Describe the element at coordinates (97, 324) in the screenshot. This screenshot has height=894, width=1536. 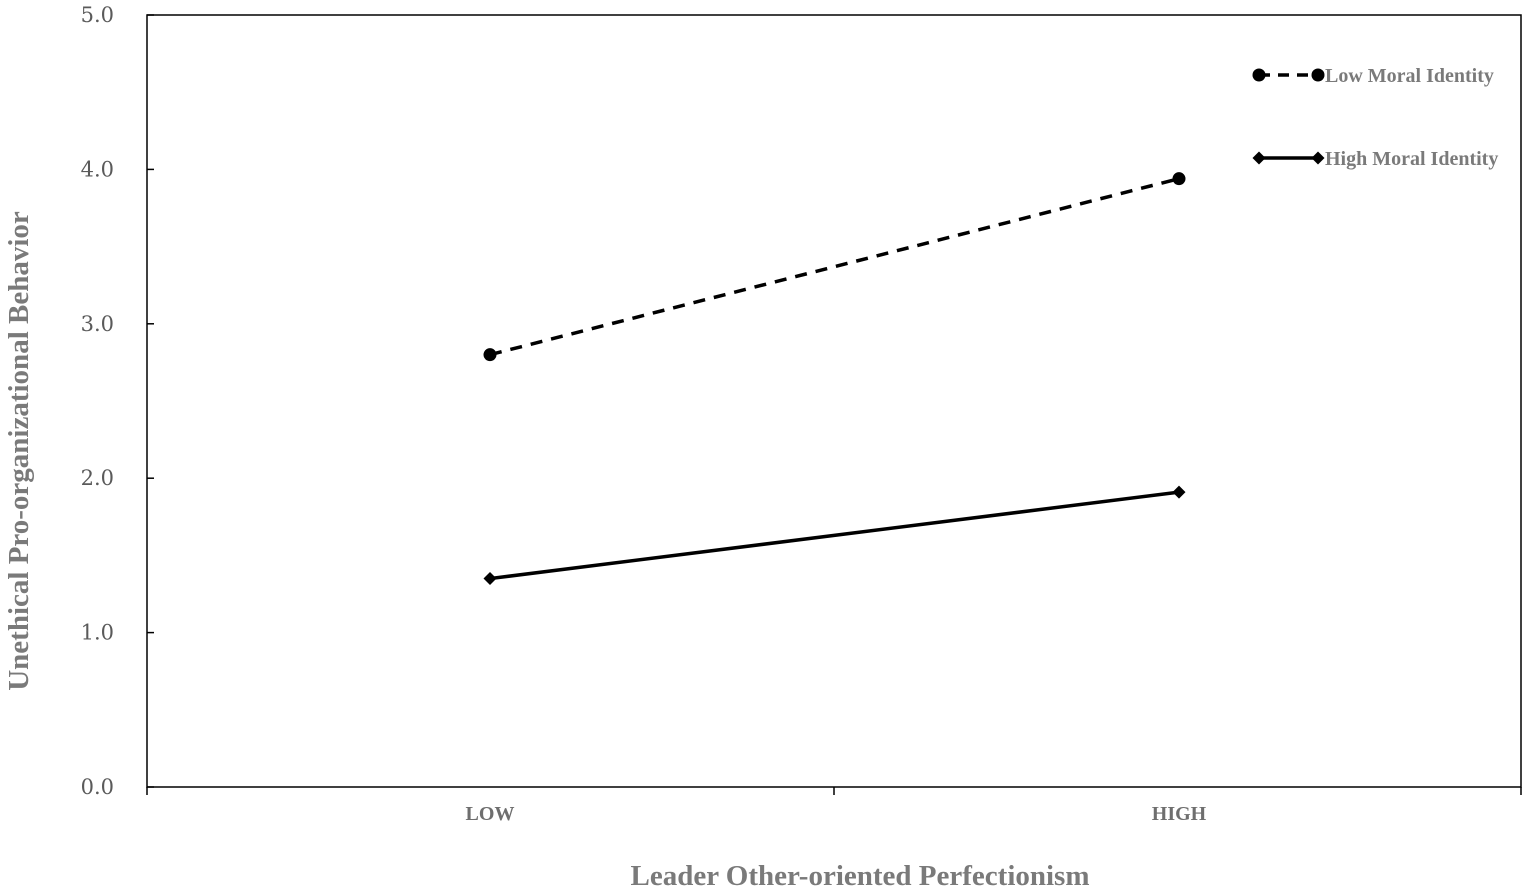
I see `y-tick-label: 3.0` at that location.